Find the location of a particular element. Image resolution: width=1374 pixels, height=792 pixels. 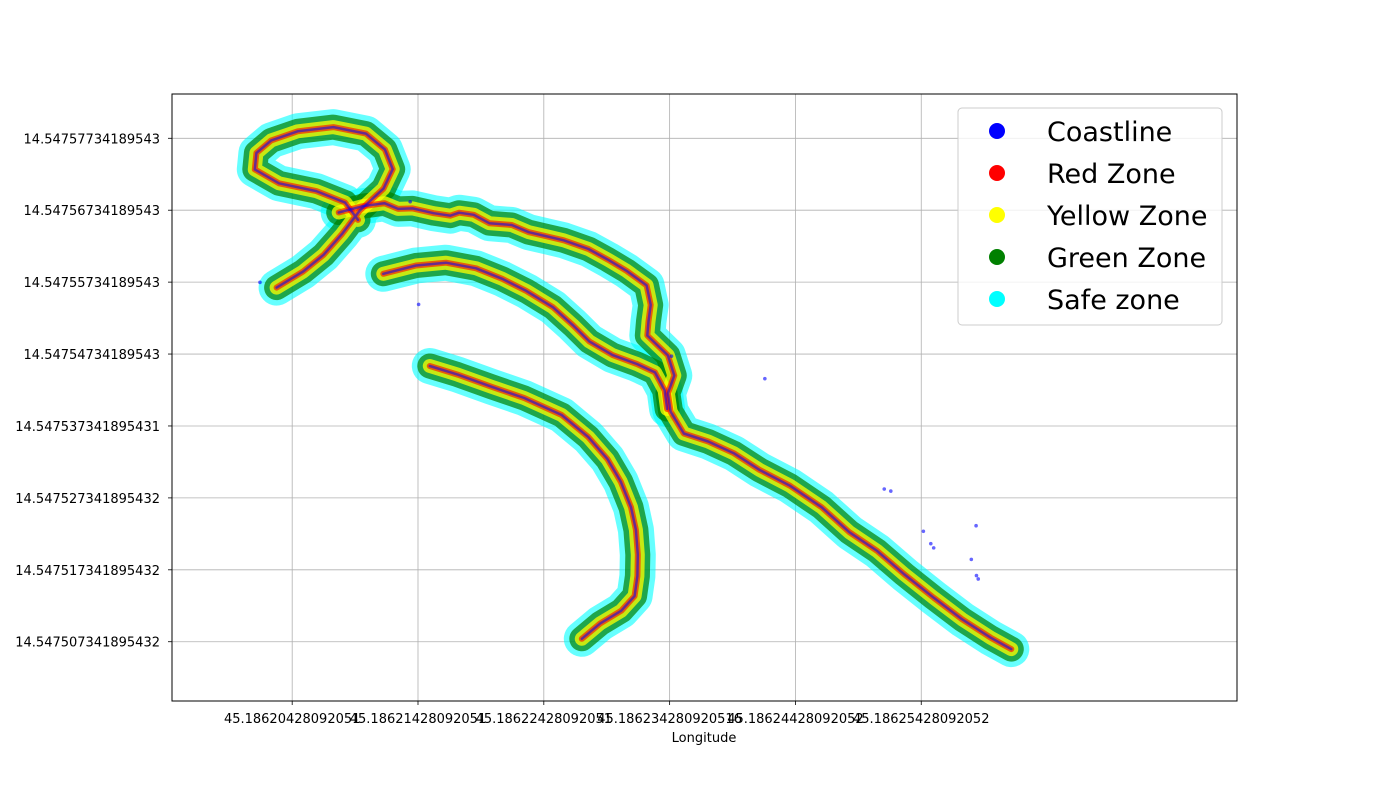

x-tick-label: 45.186234280920516 is located at coordinates (669, 719).